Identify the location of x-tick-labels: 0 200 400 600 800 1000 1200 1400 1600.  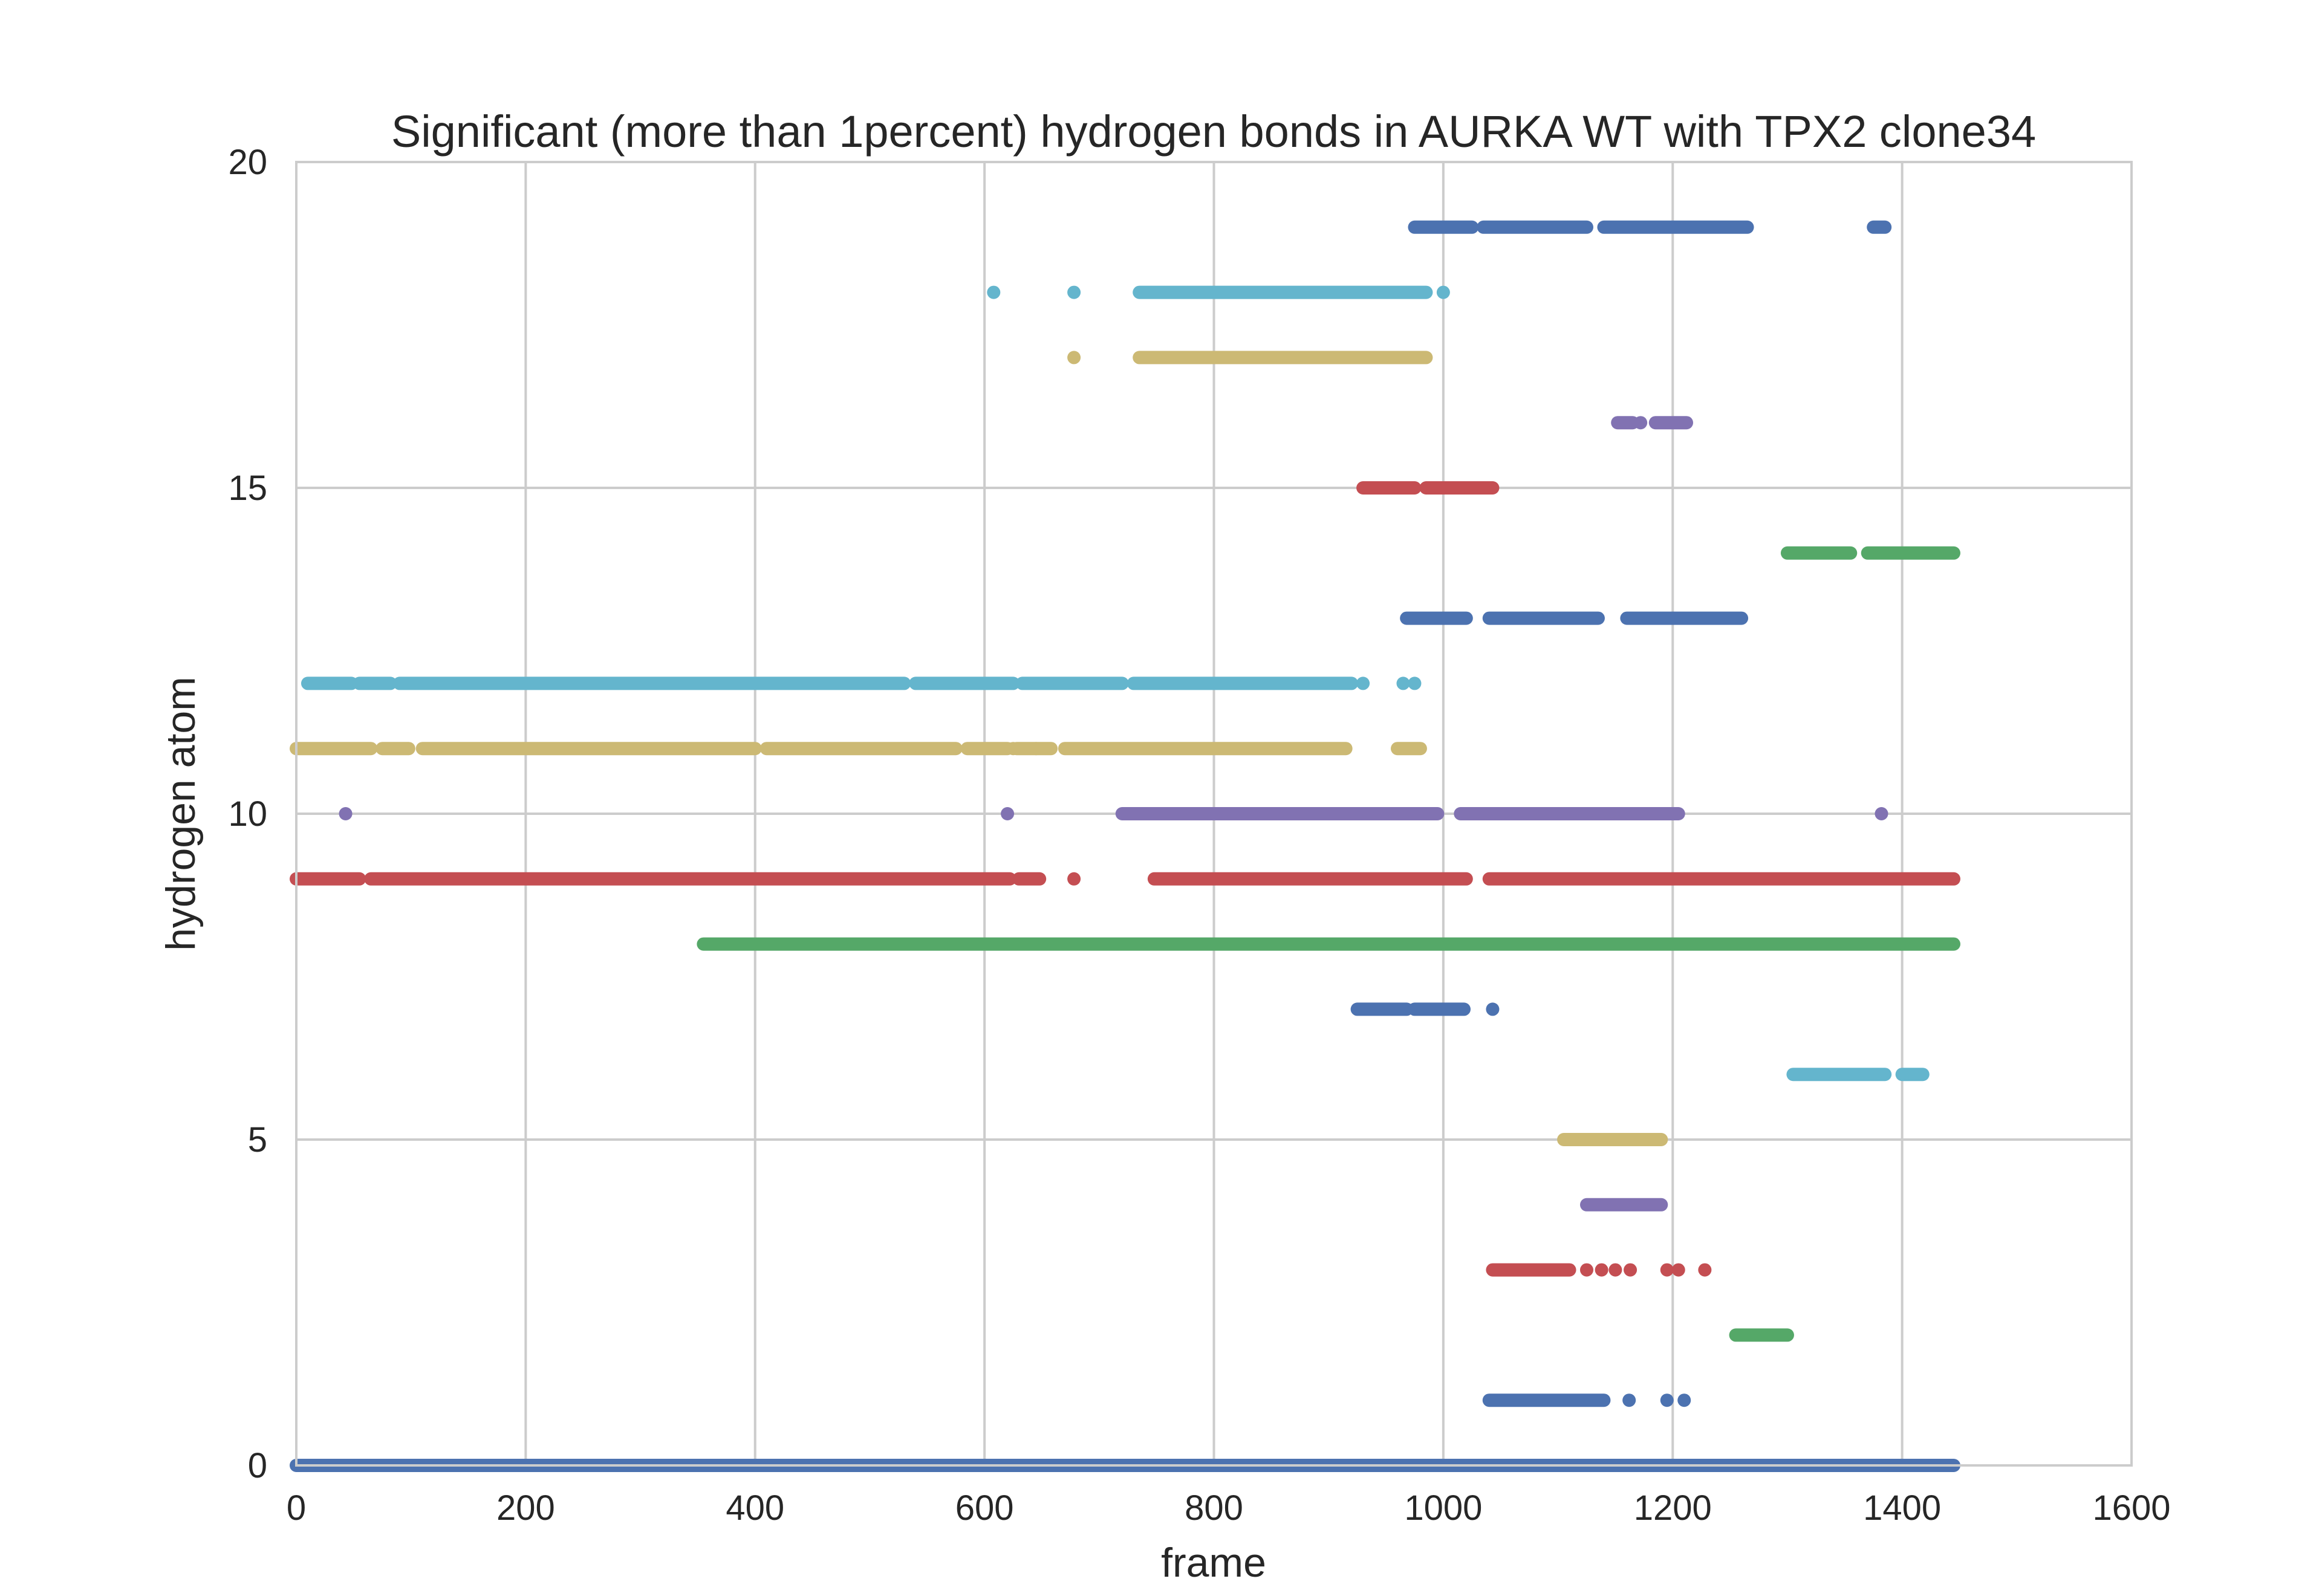
(1229, 1508).